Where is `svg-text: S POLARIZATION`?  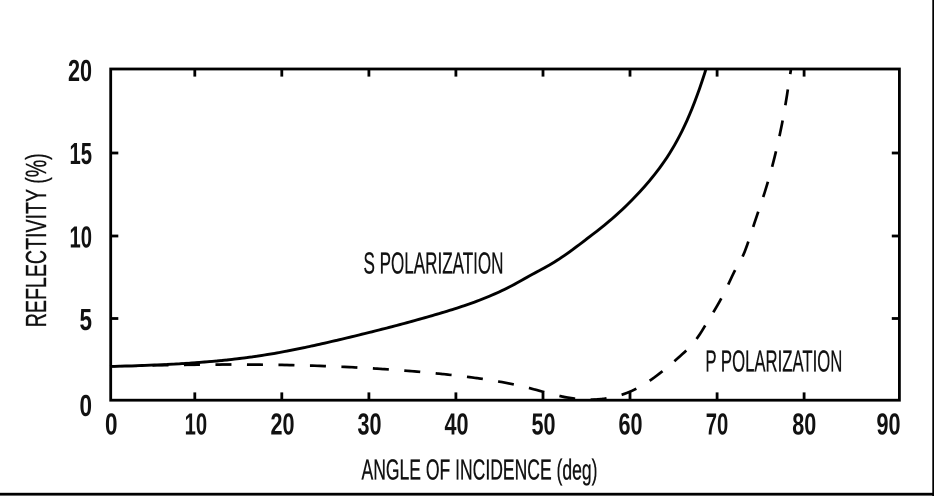
svg-text: S POLARIZATION is located at coordinates (434, 262).